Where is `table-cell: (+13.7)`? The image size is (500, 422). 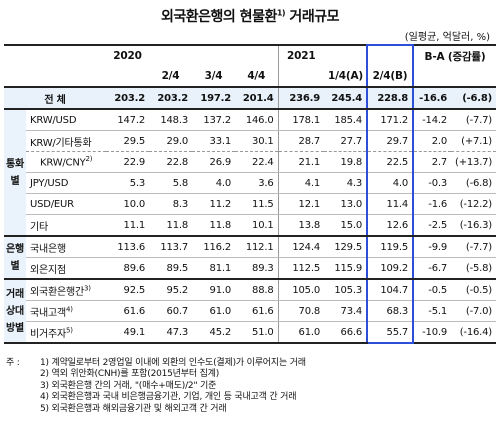 table-cell: (+13.7) is located at coordinates (474, 162).